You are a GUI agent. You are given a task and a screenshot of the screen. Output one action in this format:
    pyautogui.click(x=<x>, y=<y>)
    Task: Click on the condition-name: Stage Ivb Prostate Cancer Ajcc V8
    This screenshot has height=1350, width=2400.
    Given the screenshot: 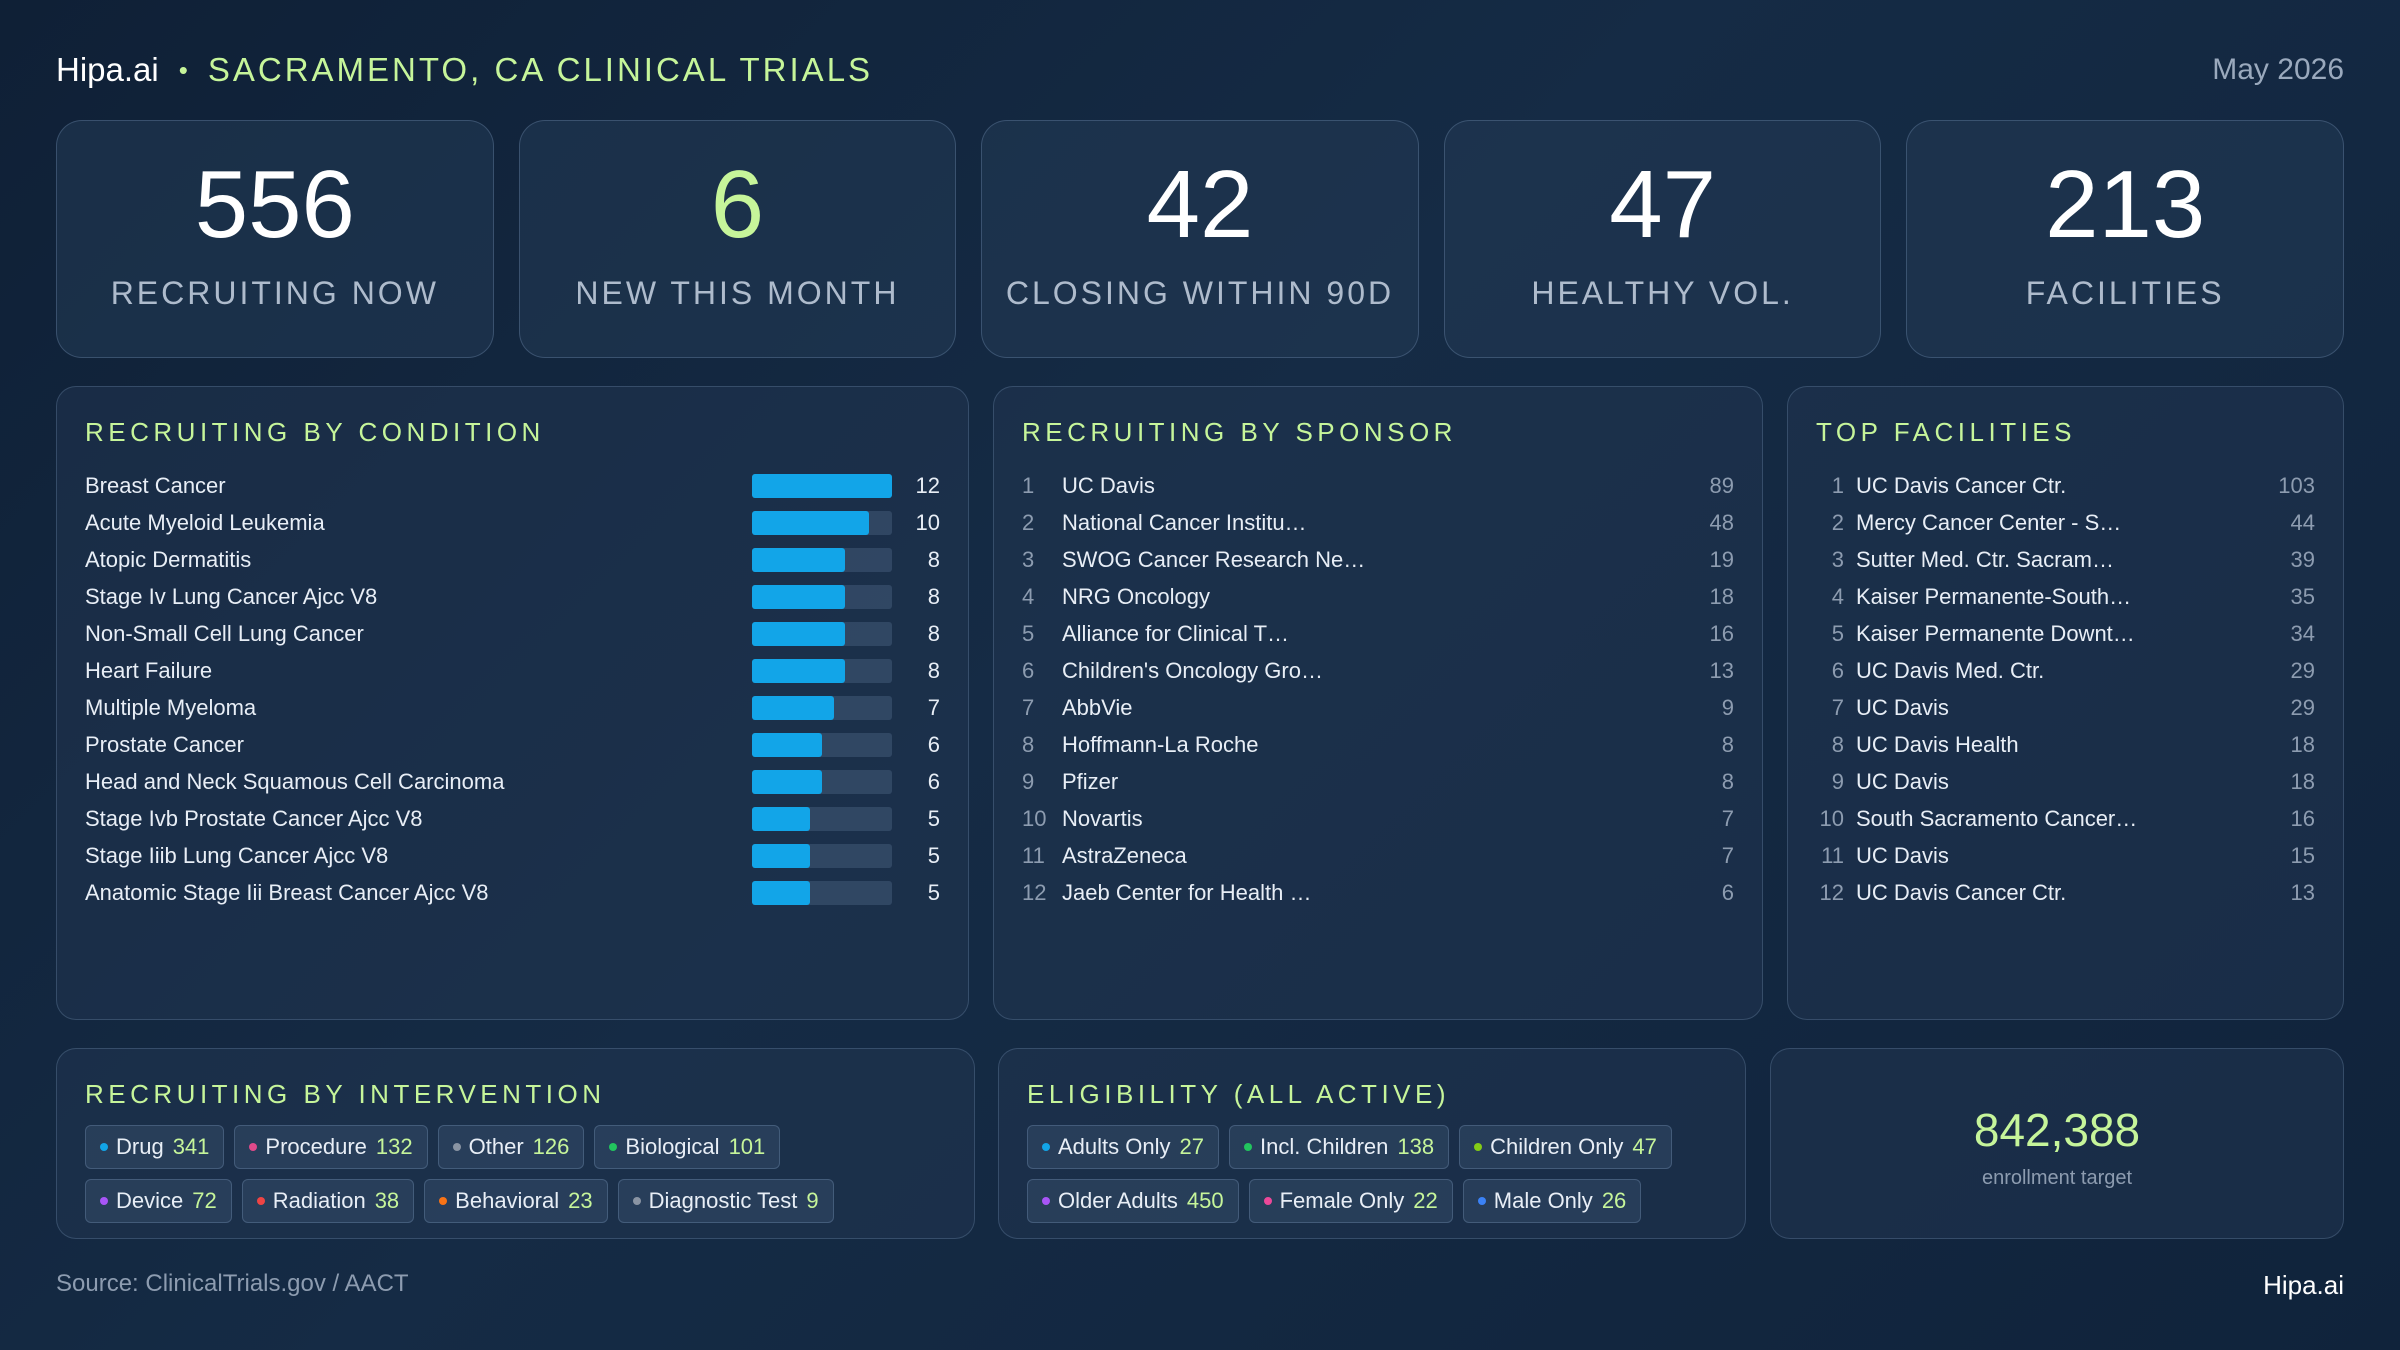 What is the action you would take?
    pyautogui.click(x=254, y=818)
    